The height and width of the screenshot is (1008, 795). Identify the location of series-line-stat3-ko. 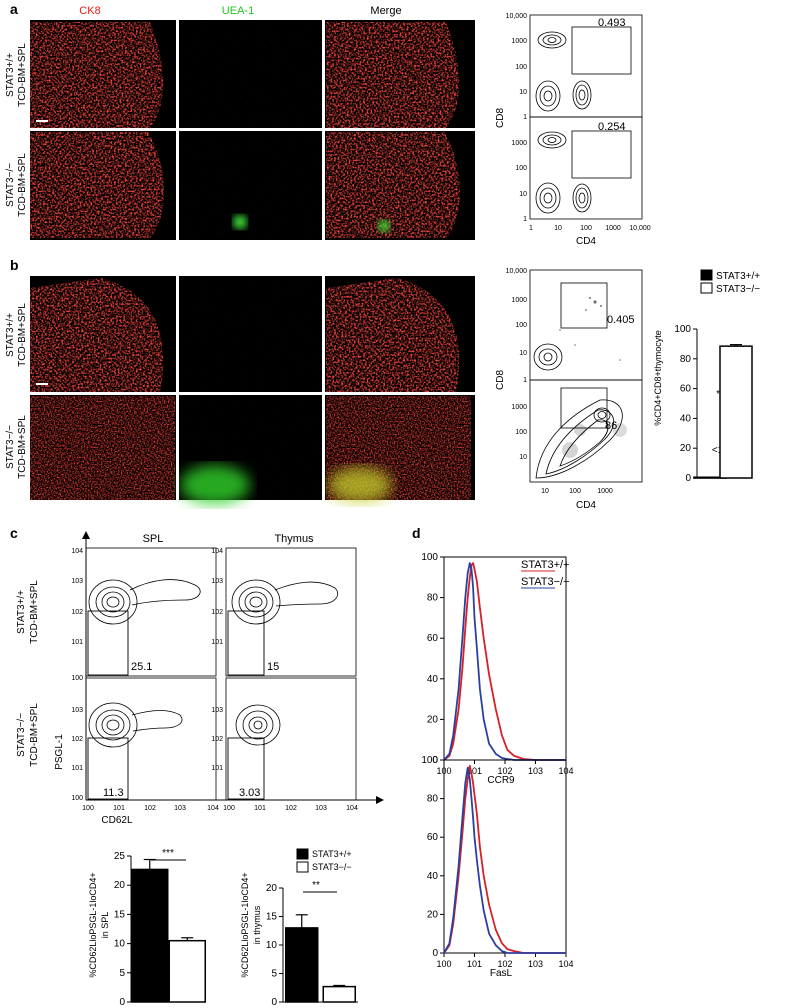
(504, 860).